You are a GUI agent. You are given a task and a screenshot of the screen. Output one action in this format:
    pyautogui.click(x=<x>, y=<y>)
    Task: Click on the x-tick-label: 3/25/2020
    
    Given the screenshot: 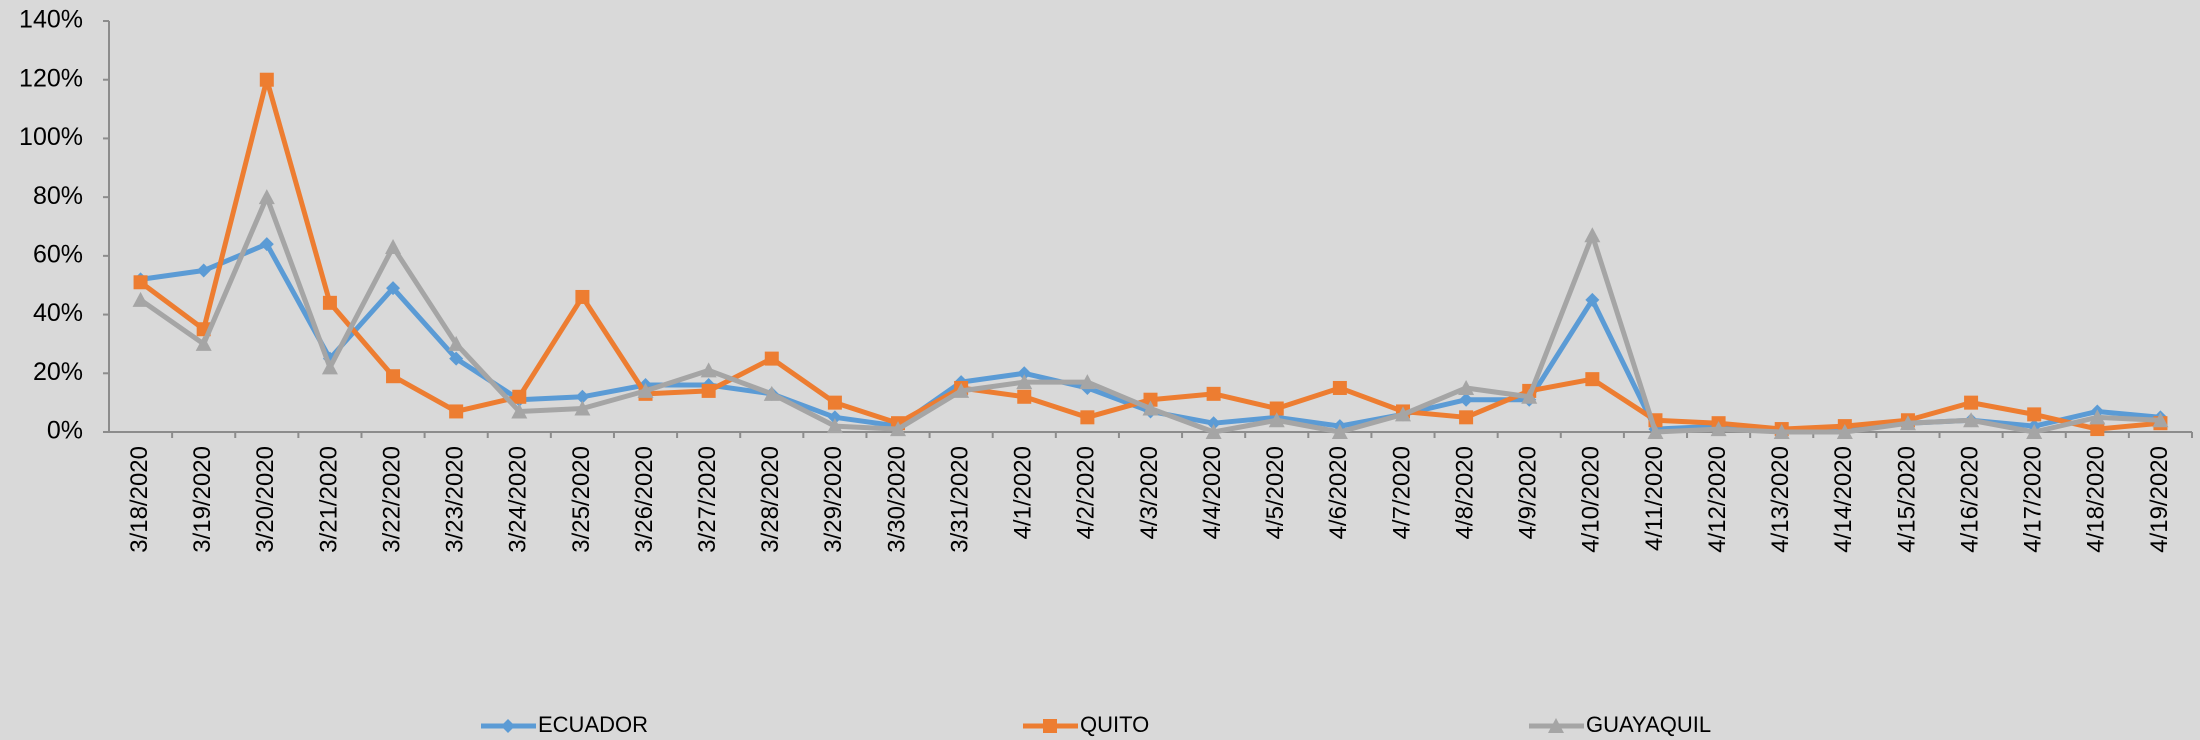 What is the action you would take?
    pyautogui.click(x=581, y=499)
    